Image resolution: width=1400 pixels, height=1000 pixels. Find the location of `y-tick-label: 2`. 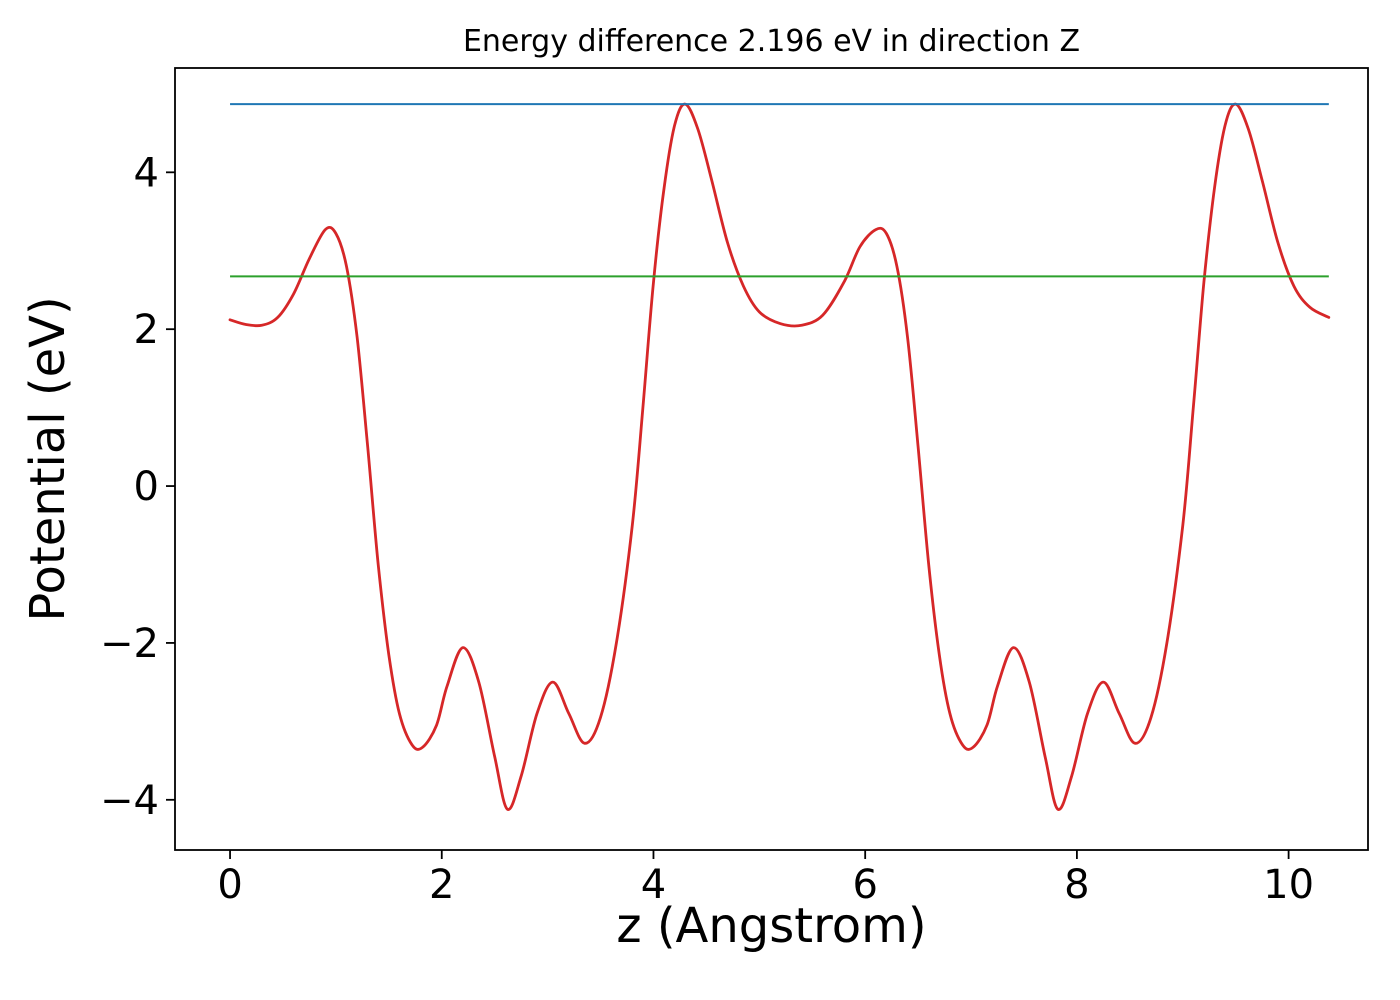

y-tick-label: 2 is located at coordinates (146, 330).